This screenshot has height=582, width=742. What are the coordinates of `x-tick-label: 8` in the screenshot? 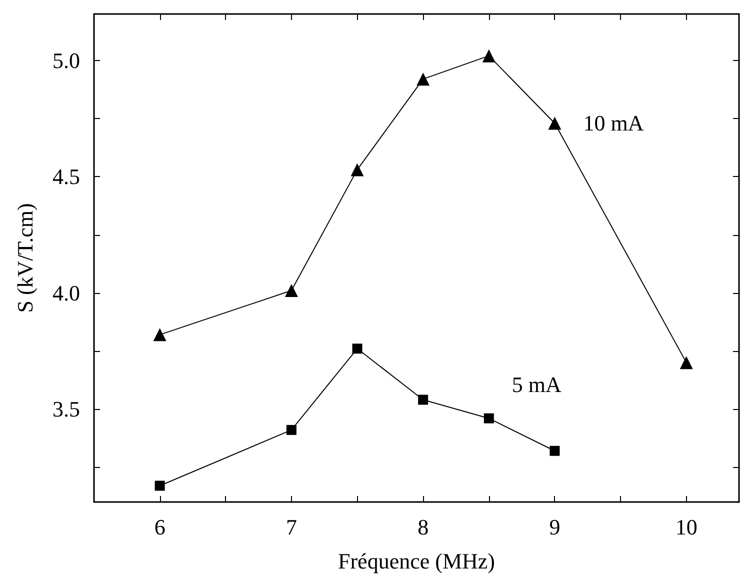 It's located at (423, 527).